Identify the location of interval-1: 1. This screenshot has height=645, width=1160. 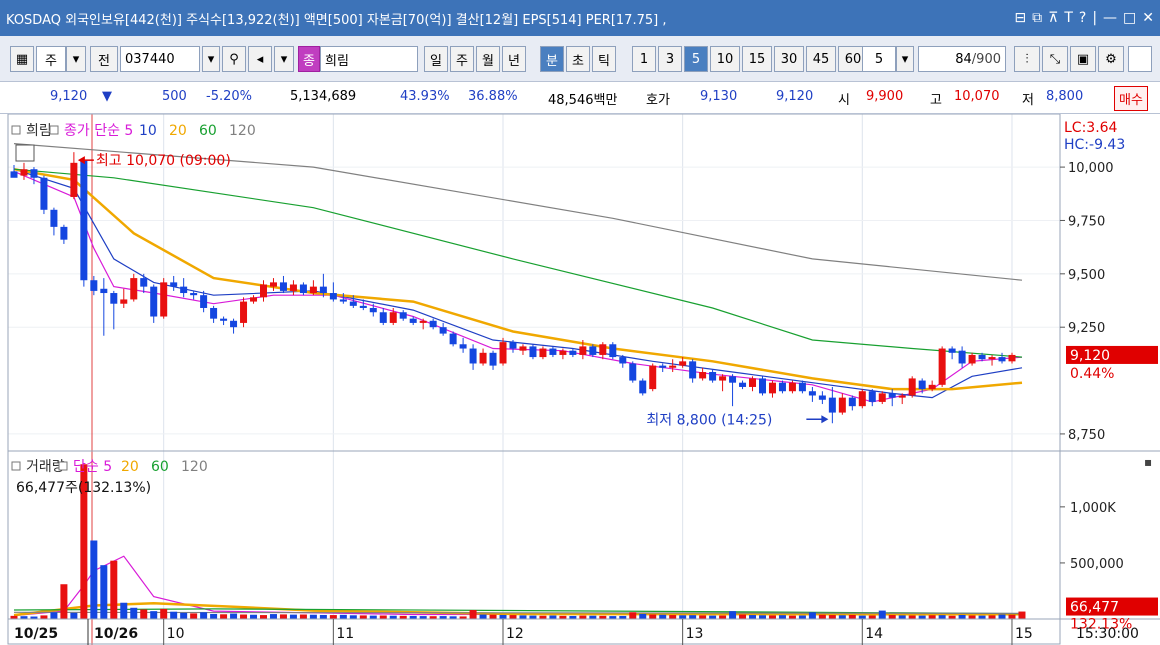
(644, 59).